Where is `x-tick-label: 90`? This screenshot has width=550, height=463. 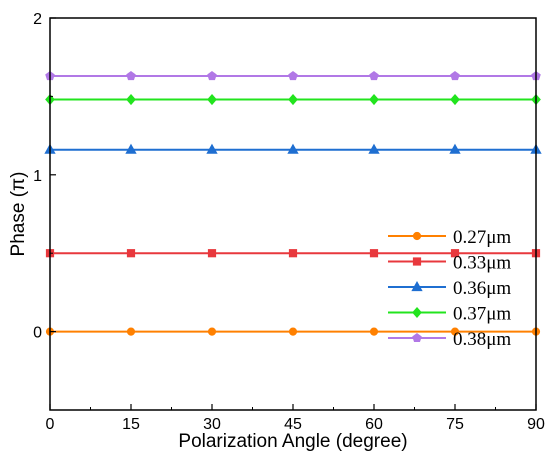
x-tick-label: 90 is located at coordinates (536, 424).